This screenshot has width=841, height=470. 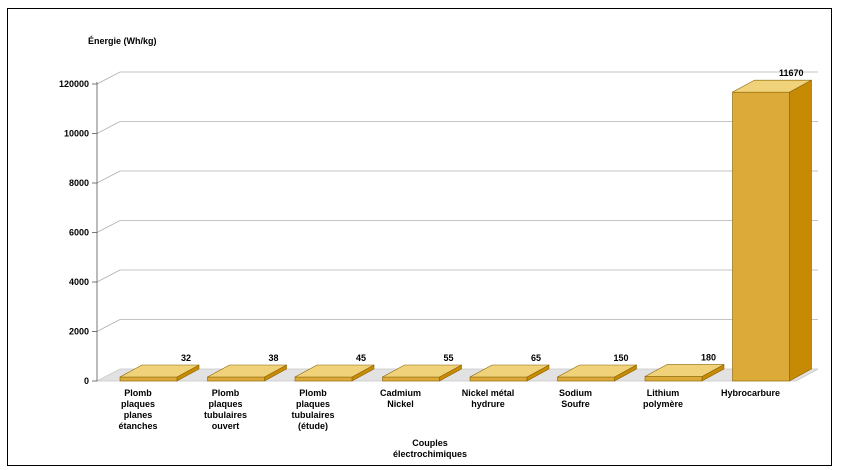 I want to click on x-axis-title-line-1: Couples, so click(x=430, y=443).